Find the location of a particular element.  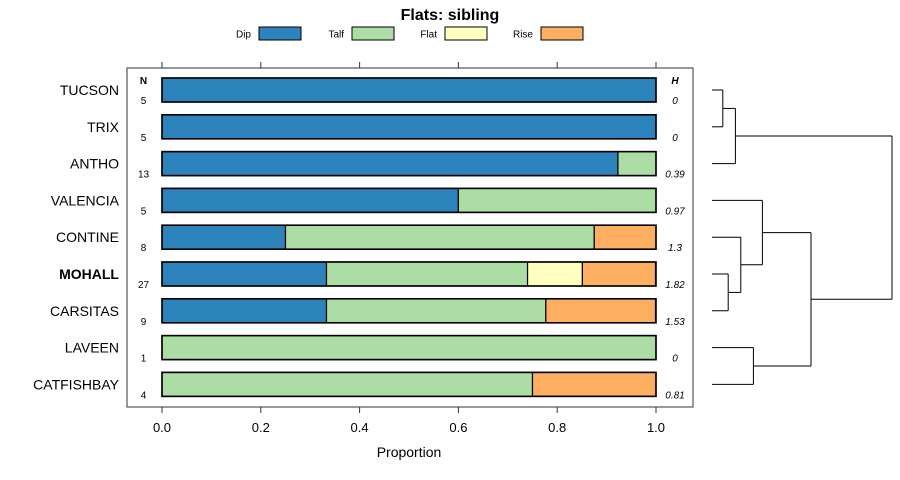

h-value: 1.53 is located at coordinates (675, 322).